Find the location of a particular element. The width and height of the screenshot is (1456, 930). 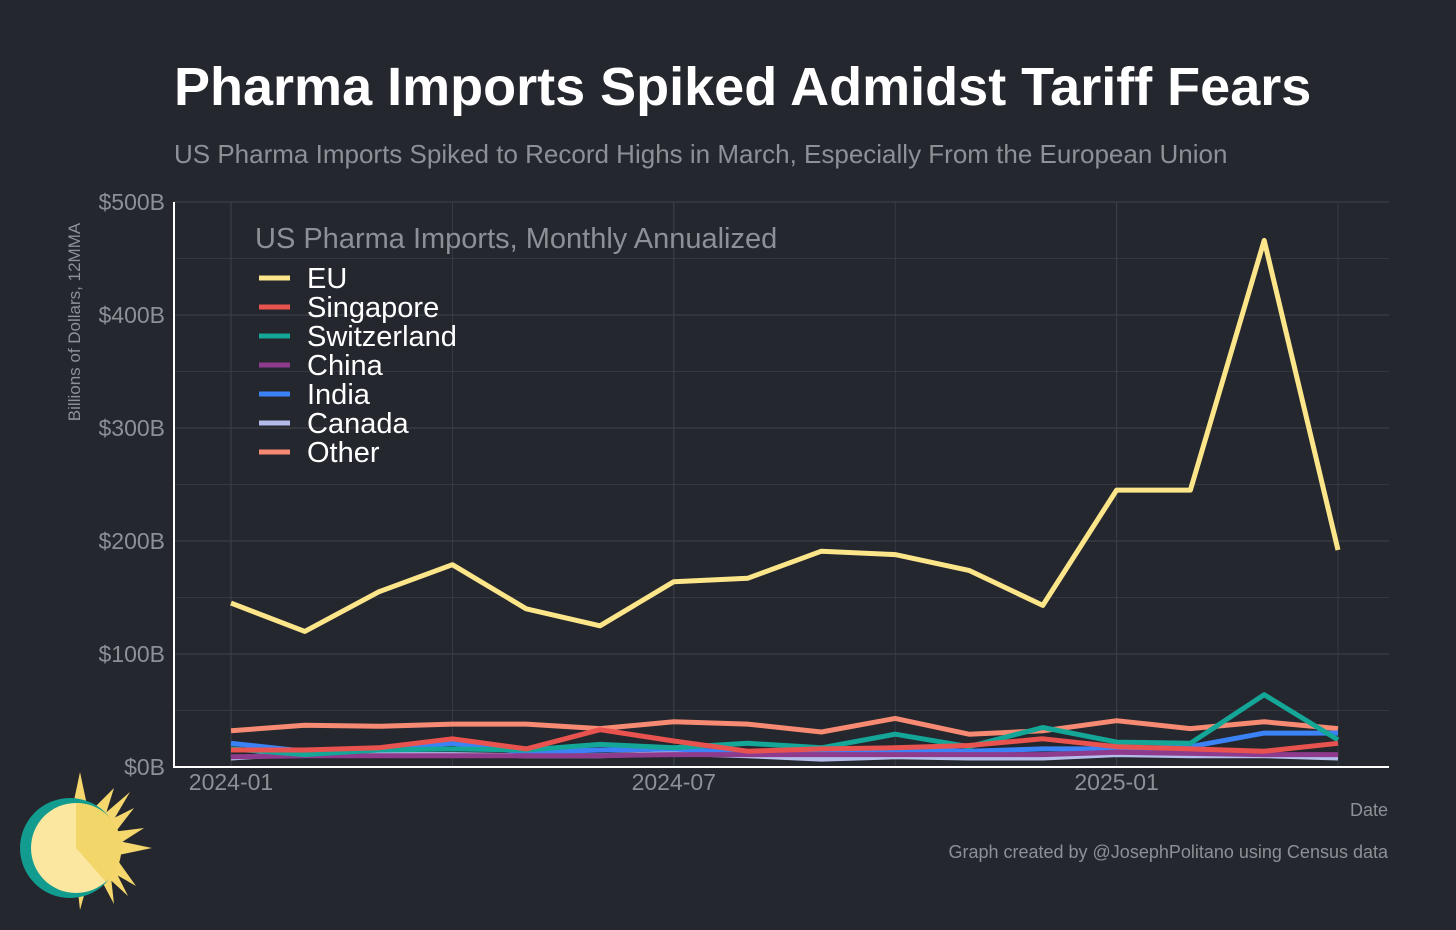

y-tick-label: $0B is located at coordinates (144, 767).